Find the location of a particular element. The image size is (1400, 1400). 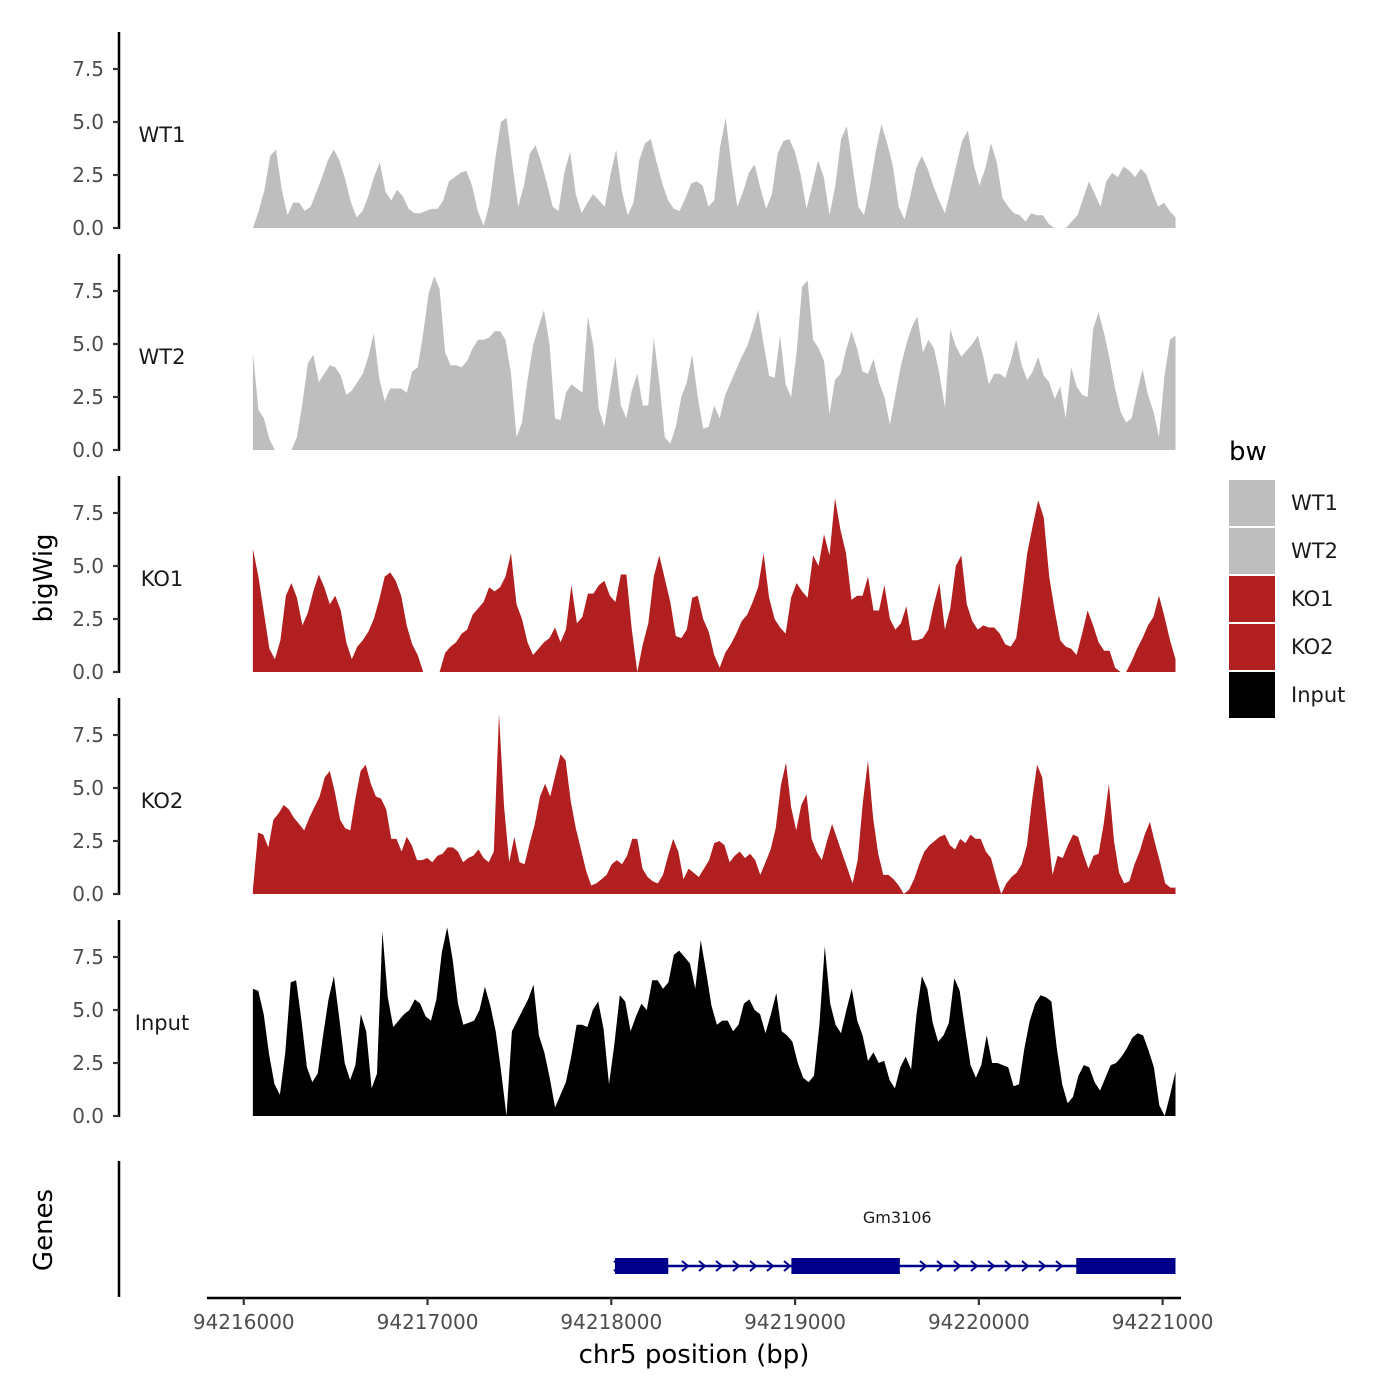

area-input is located at coordinates (714, 1021).